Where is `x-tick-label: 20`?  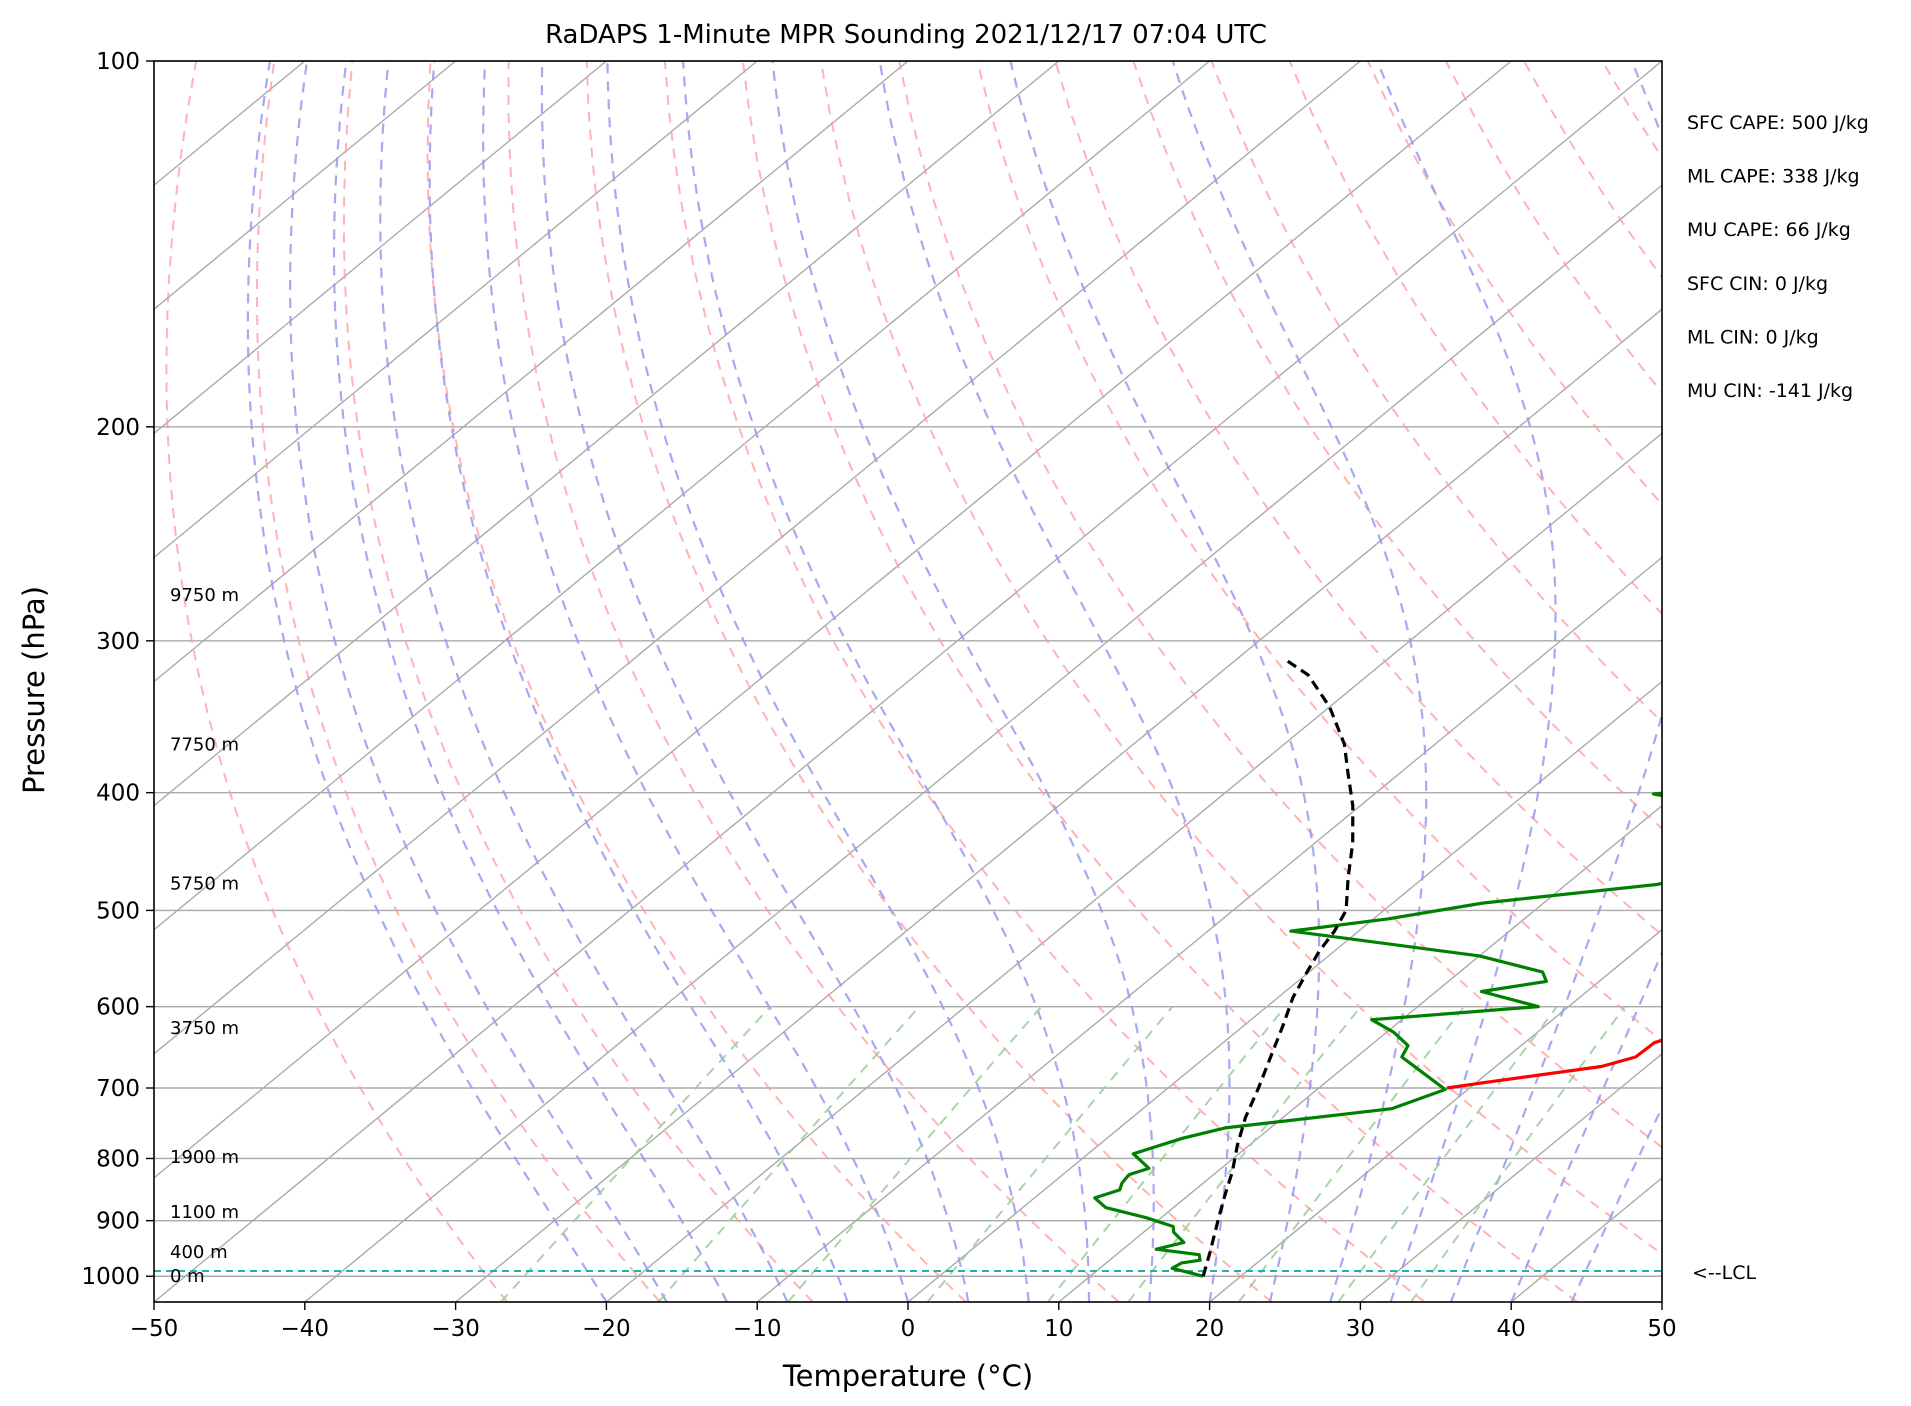
x-tick-label: 20 is located at coordinates (1209, 1329).